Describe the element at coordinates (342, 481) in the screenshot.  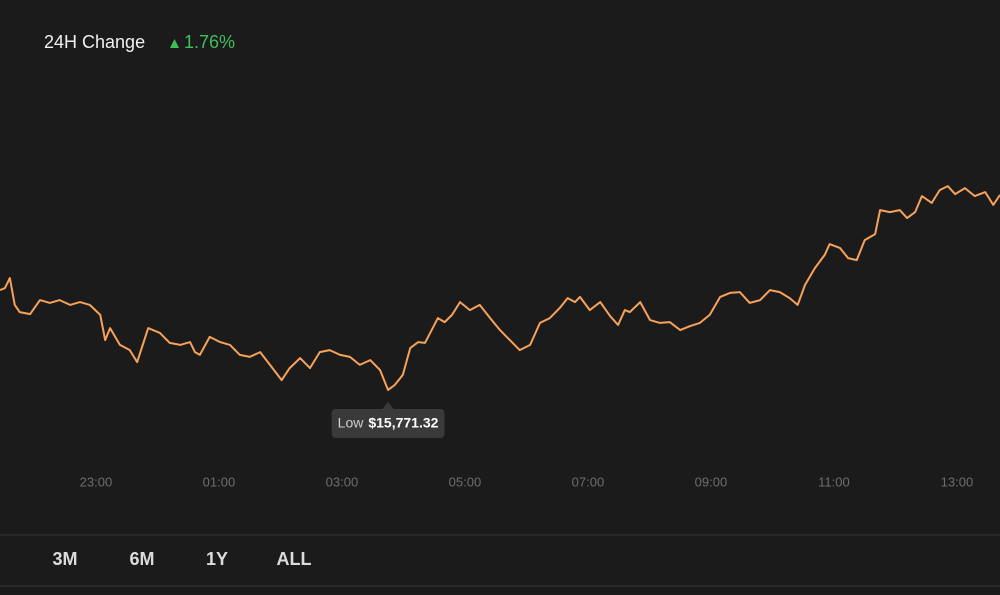
I see `x-tick-label: 03:00` at that location.